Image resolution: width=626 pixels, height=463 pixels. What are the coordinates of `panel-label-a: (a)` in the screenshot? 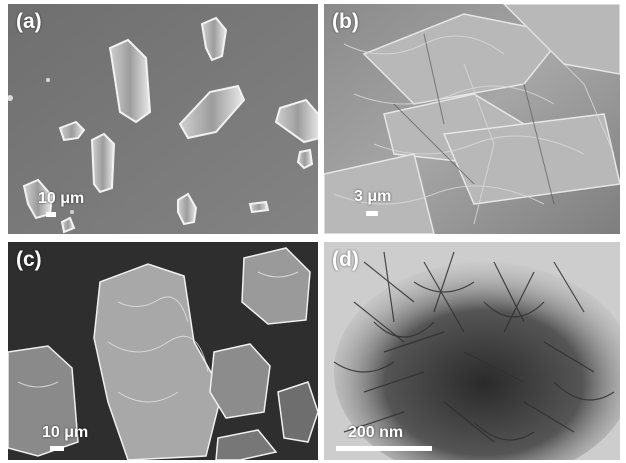 It's located at (29, 21).